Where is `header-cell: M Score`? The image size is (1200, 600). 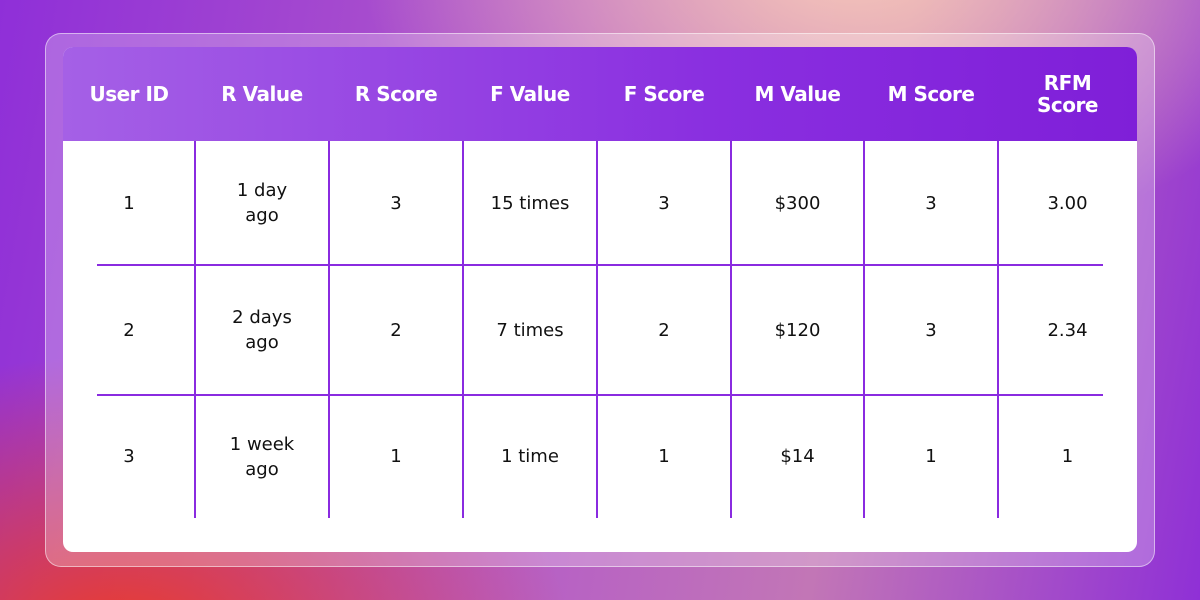 header-cell: M Score is located at coordinates (931, 94).